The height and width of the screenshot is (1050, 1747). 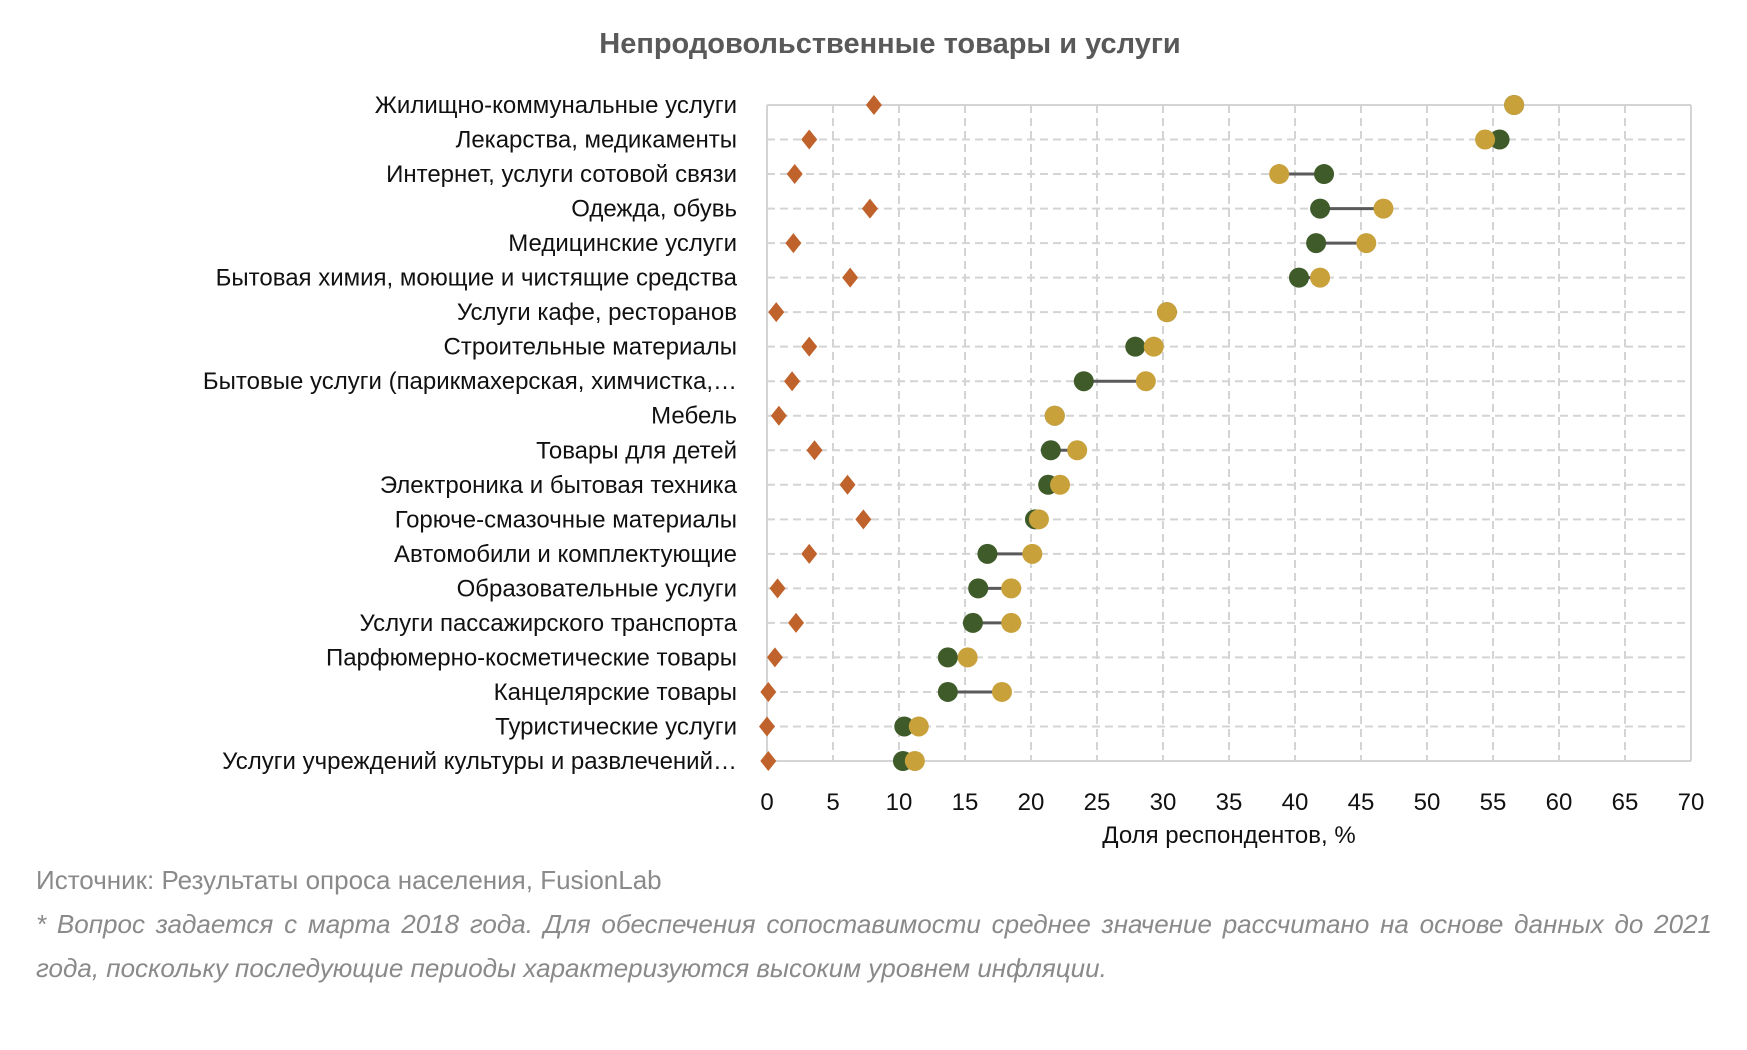 What do you see at coordinates (965, 802) in the screenshot?
I see `x-tick-label: 15` at bounding box center [965, 802].